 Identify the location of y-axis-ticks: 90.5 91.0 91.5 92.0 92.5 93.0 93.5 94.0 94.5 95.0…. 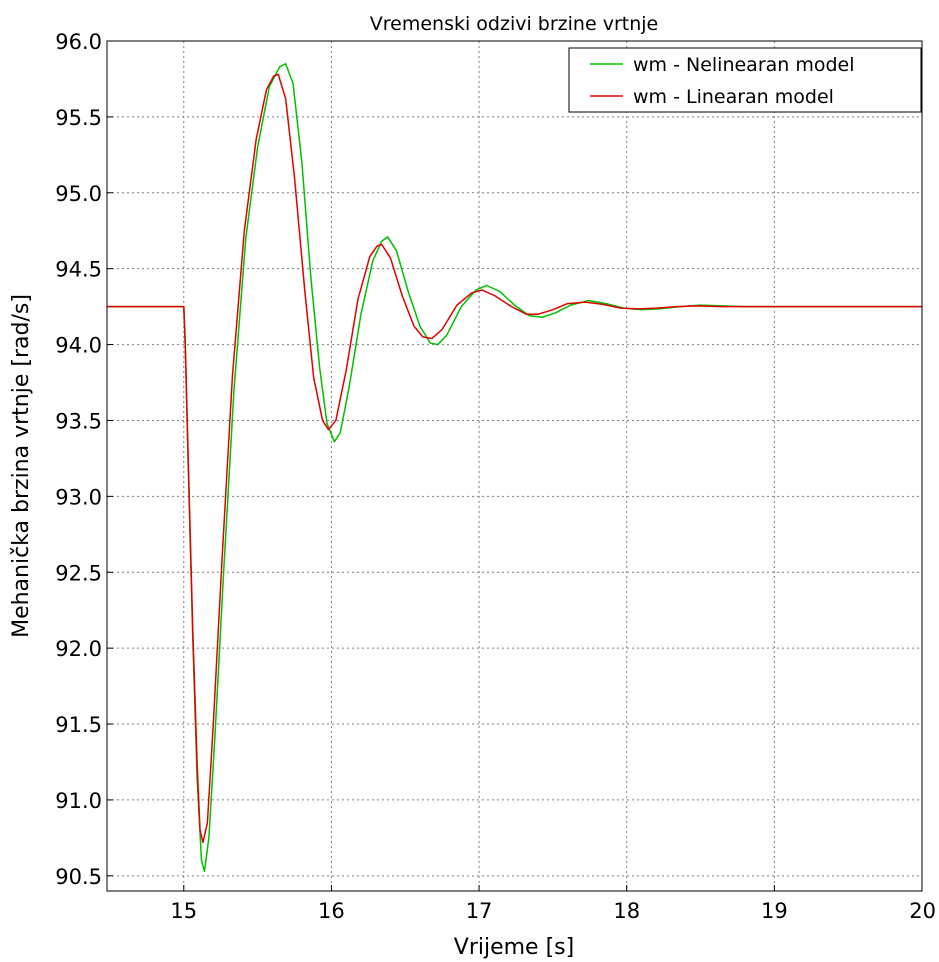
(84, 459).